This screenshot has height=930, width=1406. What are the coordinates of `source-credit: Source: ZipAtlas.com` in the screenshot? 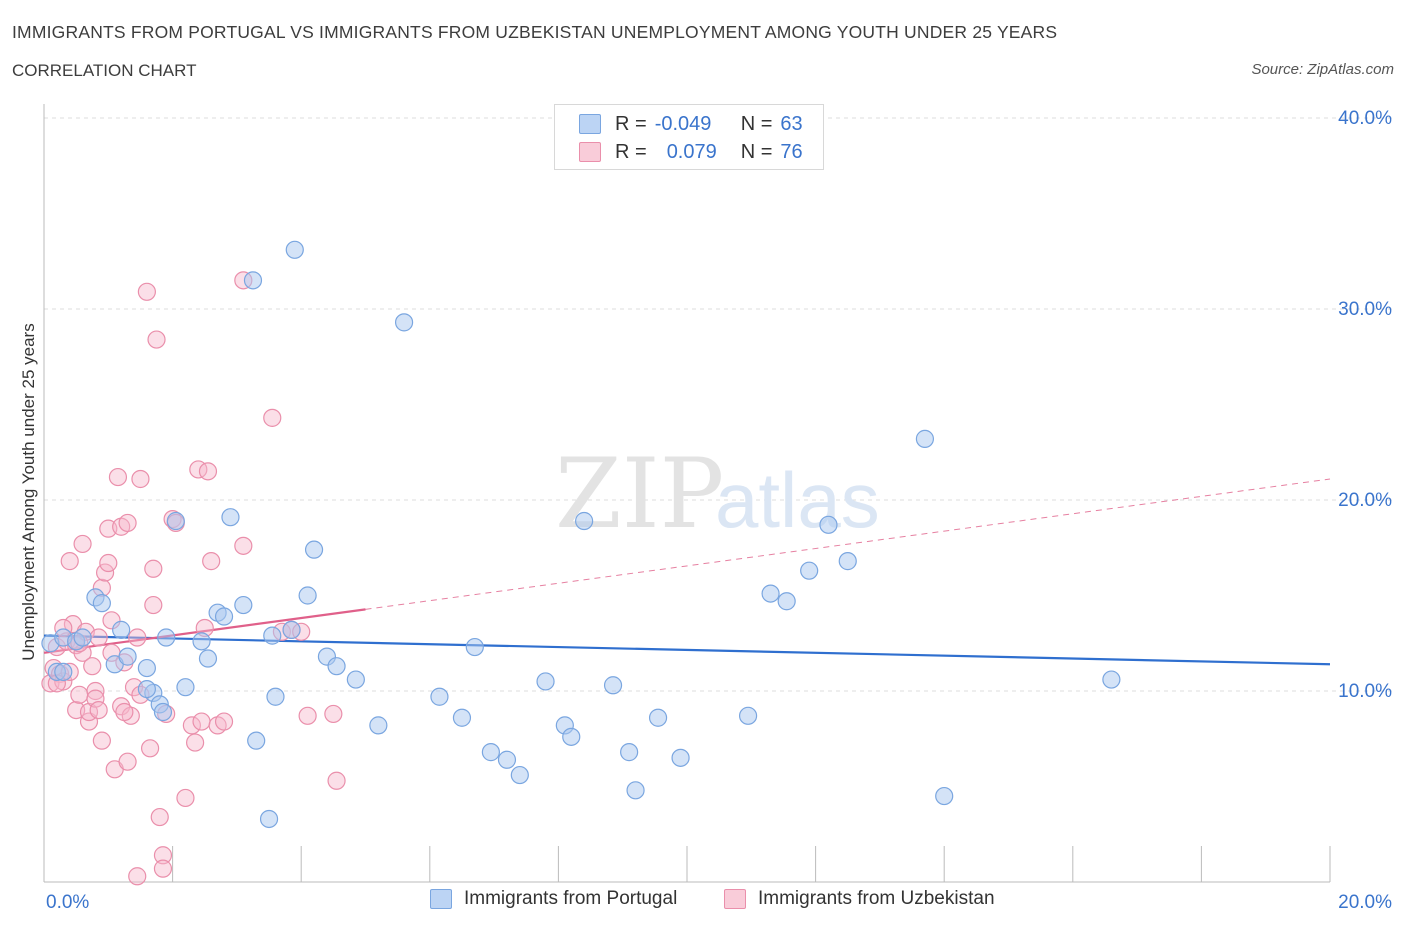 It's located at (1322, 69).